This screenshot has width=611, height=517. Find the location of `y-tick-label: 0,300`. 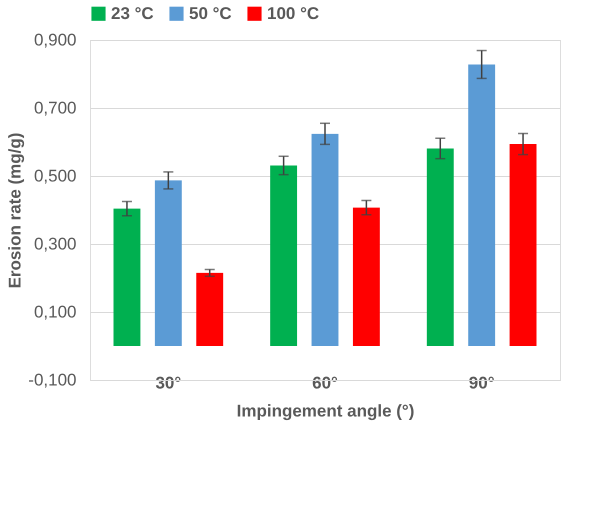

y-tick-label: 0,300 is located at coordinates (55, 244).